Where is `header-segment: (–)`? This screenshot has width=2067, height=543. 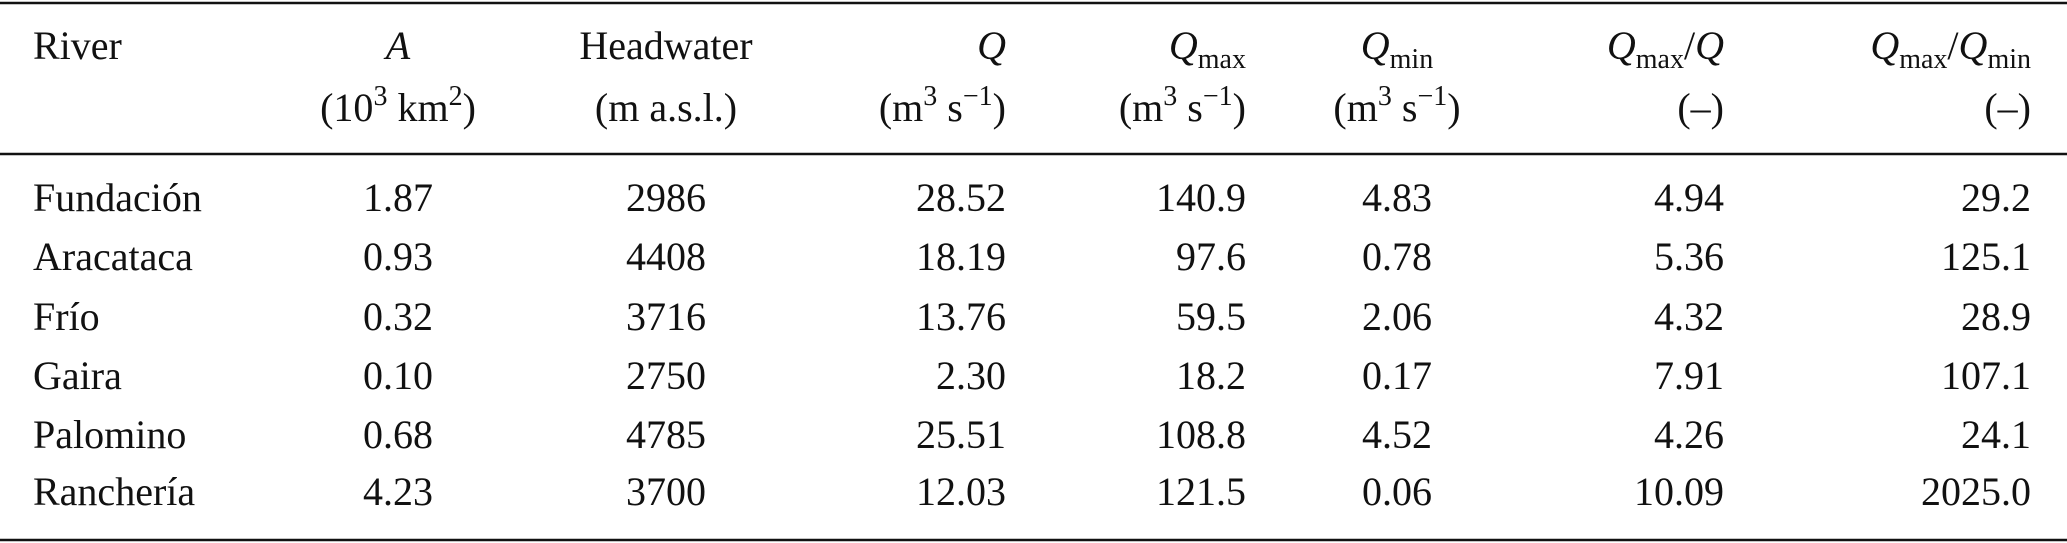
header-segment: (–) is located at coordinates (1700, 107).